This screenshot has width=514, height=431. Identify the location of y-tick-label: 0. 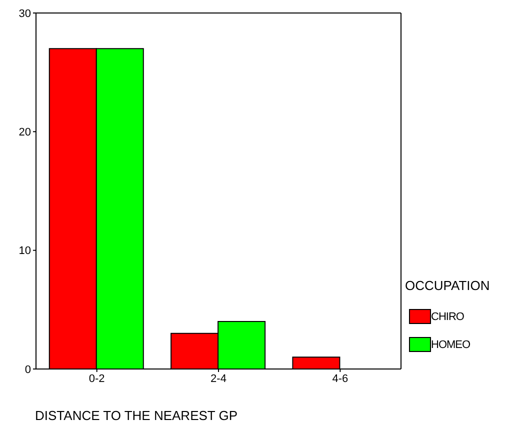
(27, 370).